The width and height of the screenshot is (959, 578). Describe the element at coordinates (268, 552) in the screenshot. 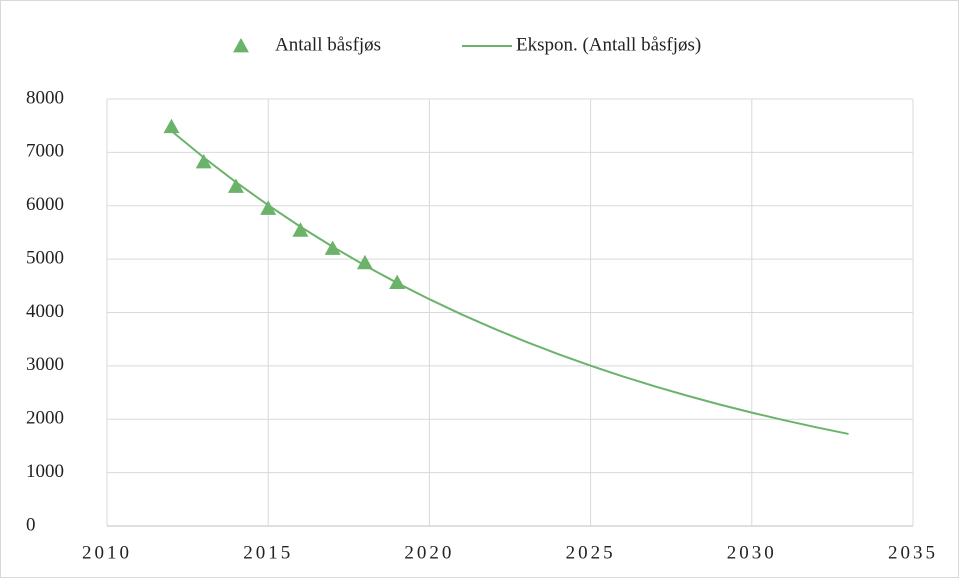

I see `x-tick-label: 2015` at that location.